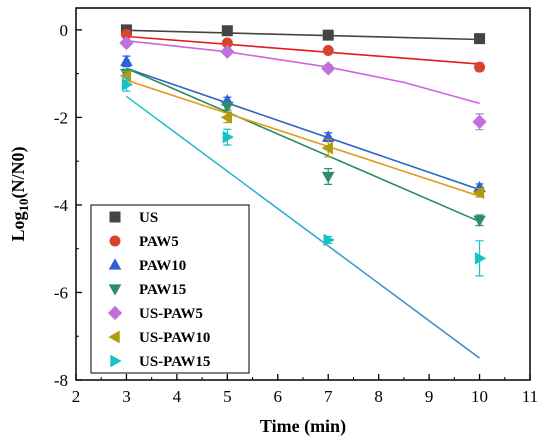 The width and height of the screenshot is (550, 443). What do you see at coordinates (126, 396) in the screenshot?
I see `x-tick-label: 3` at bounding box center [126, 396].